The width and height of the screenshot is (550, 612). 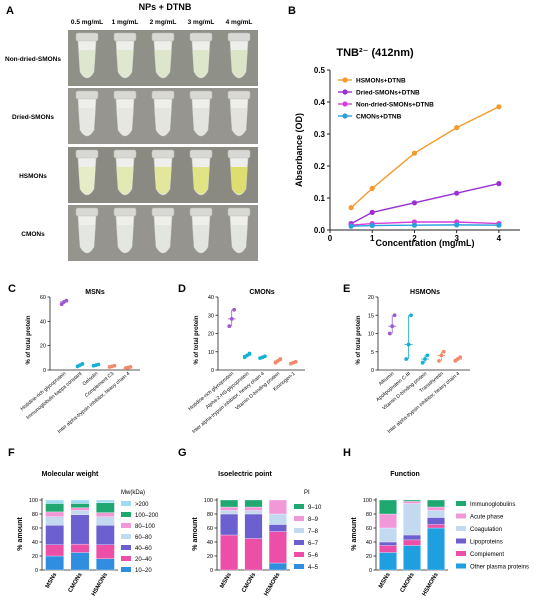 I want to click on chart-f-ylabel: % amount, so click(x=20, y=534).